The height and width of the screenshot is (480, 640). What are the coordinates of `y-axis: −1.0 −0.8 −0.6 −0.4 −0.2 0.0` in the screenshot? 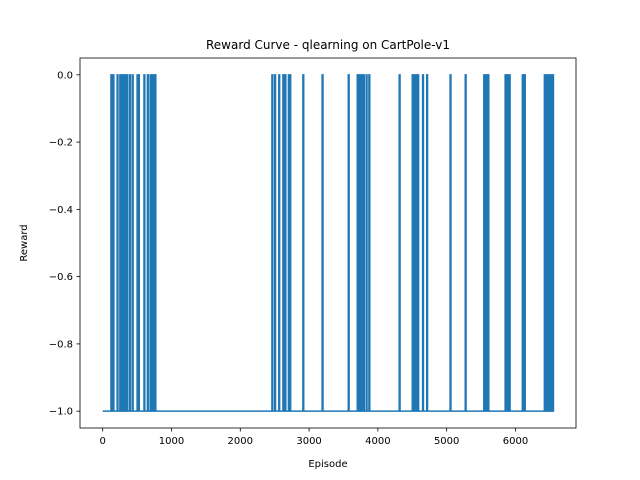 It's located at (64, 244).